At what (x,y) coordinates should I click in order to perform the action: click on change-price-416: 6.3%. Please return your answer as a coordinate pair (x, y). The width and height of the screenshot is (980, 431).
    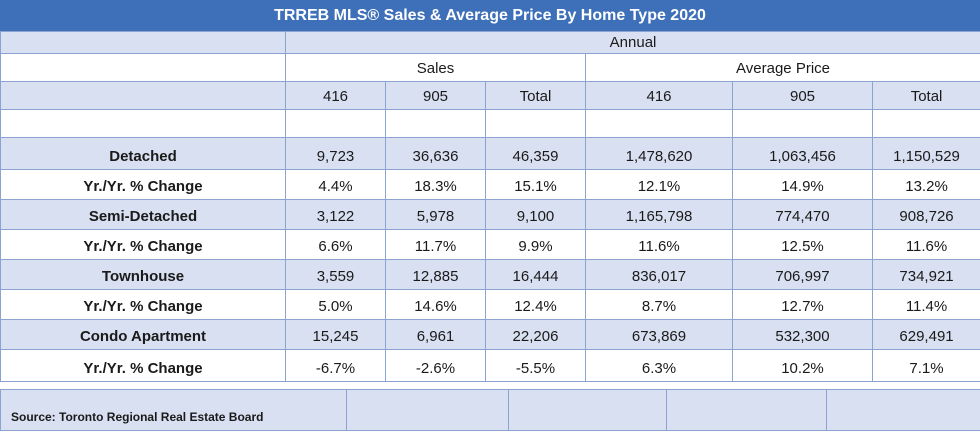
    Looking at the image, I should click on (659, 366).